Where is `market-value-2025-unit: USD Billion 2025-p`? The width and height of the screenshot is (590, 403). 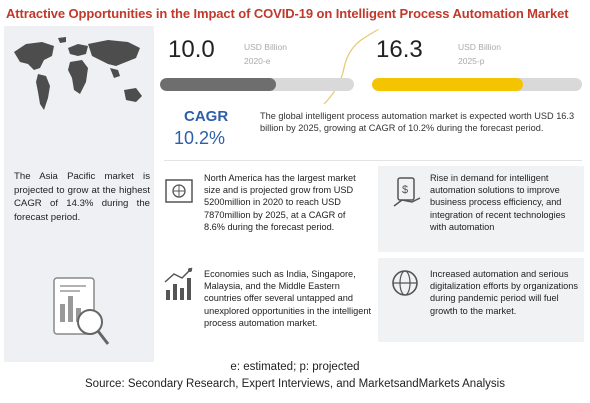
market-value-2025-unit: USD Billion 2025-p is located at coordinates (479, 54).